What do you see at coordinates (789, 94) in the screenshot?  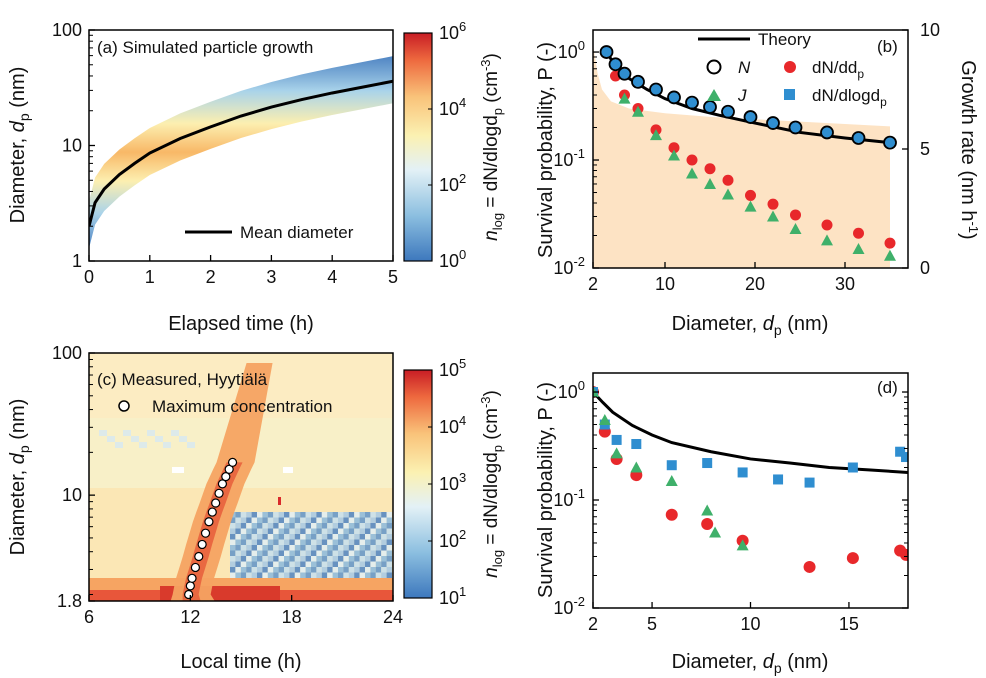 I see `legend-dNdlog-marker` at bounding box center [789, 94].